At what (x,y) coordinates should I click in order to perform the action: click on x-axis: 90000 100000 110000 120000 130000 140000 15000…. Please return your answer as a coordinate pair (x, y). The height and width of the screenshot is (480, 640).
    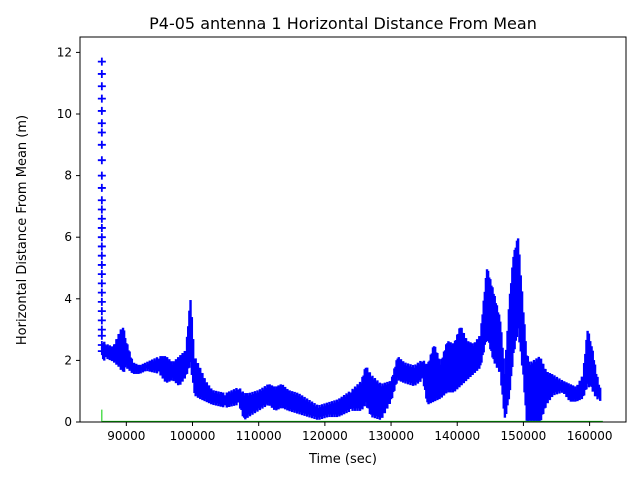
    Looking at the image, I should click on (360, 432).